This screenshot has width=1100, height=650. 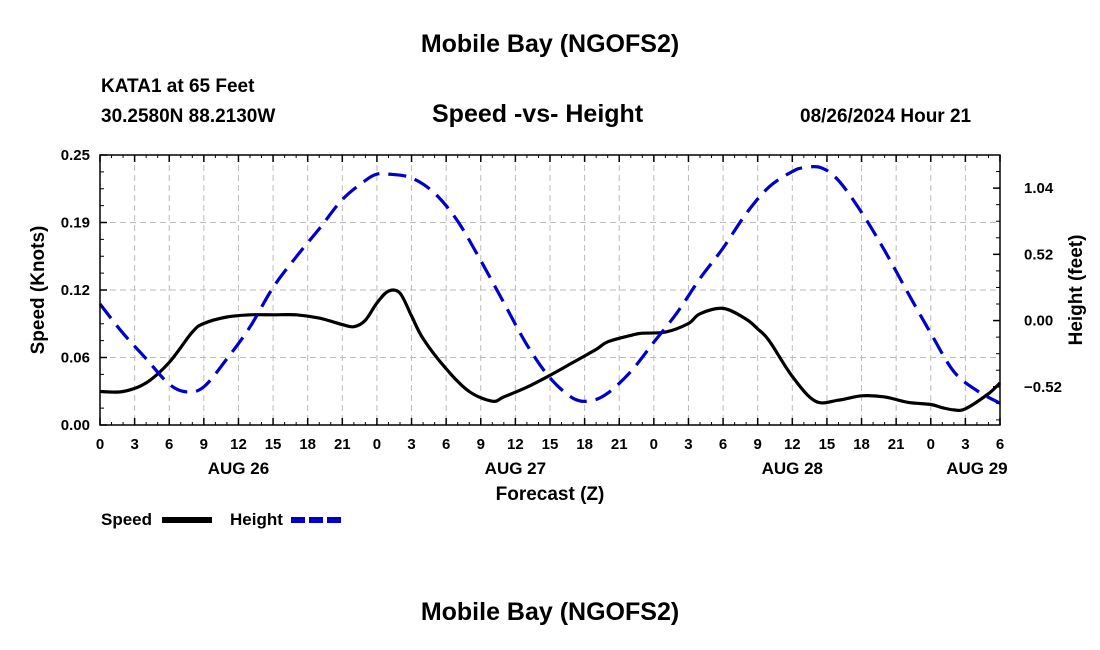 What do you see at coordinates (550, 494) in the screenshot?
I see `x-axis-title: Forecast (Z)` at bounding box center [550, 494].